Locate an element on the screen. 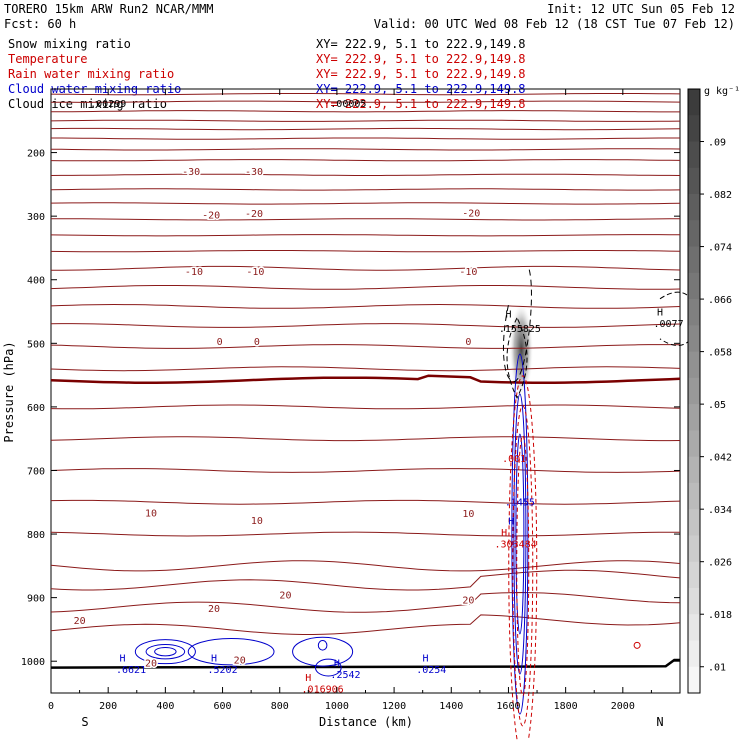 Image resolution: width=740 pixels, height=740 pixels. y-tick-label: 900 is located at coordinates (36, 599).